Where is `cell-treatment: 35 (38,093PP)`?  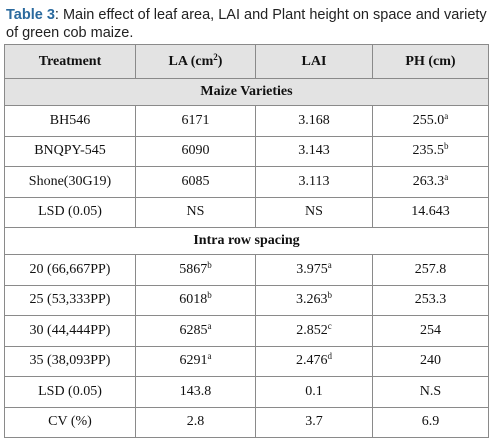 cell-treatment: 35 (38,093PP) is located at coordinates (70, 361).